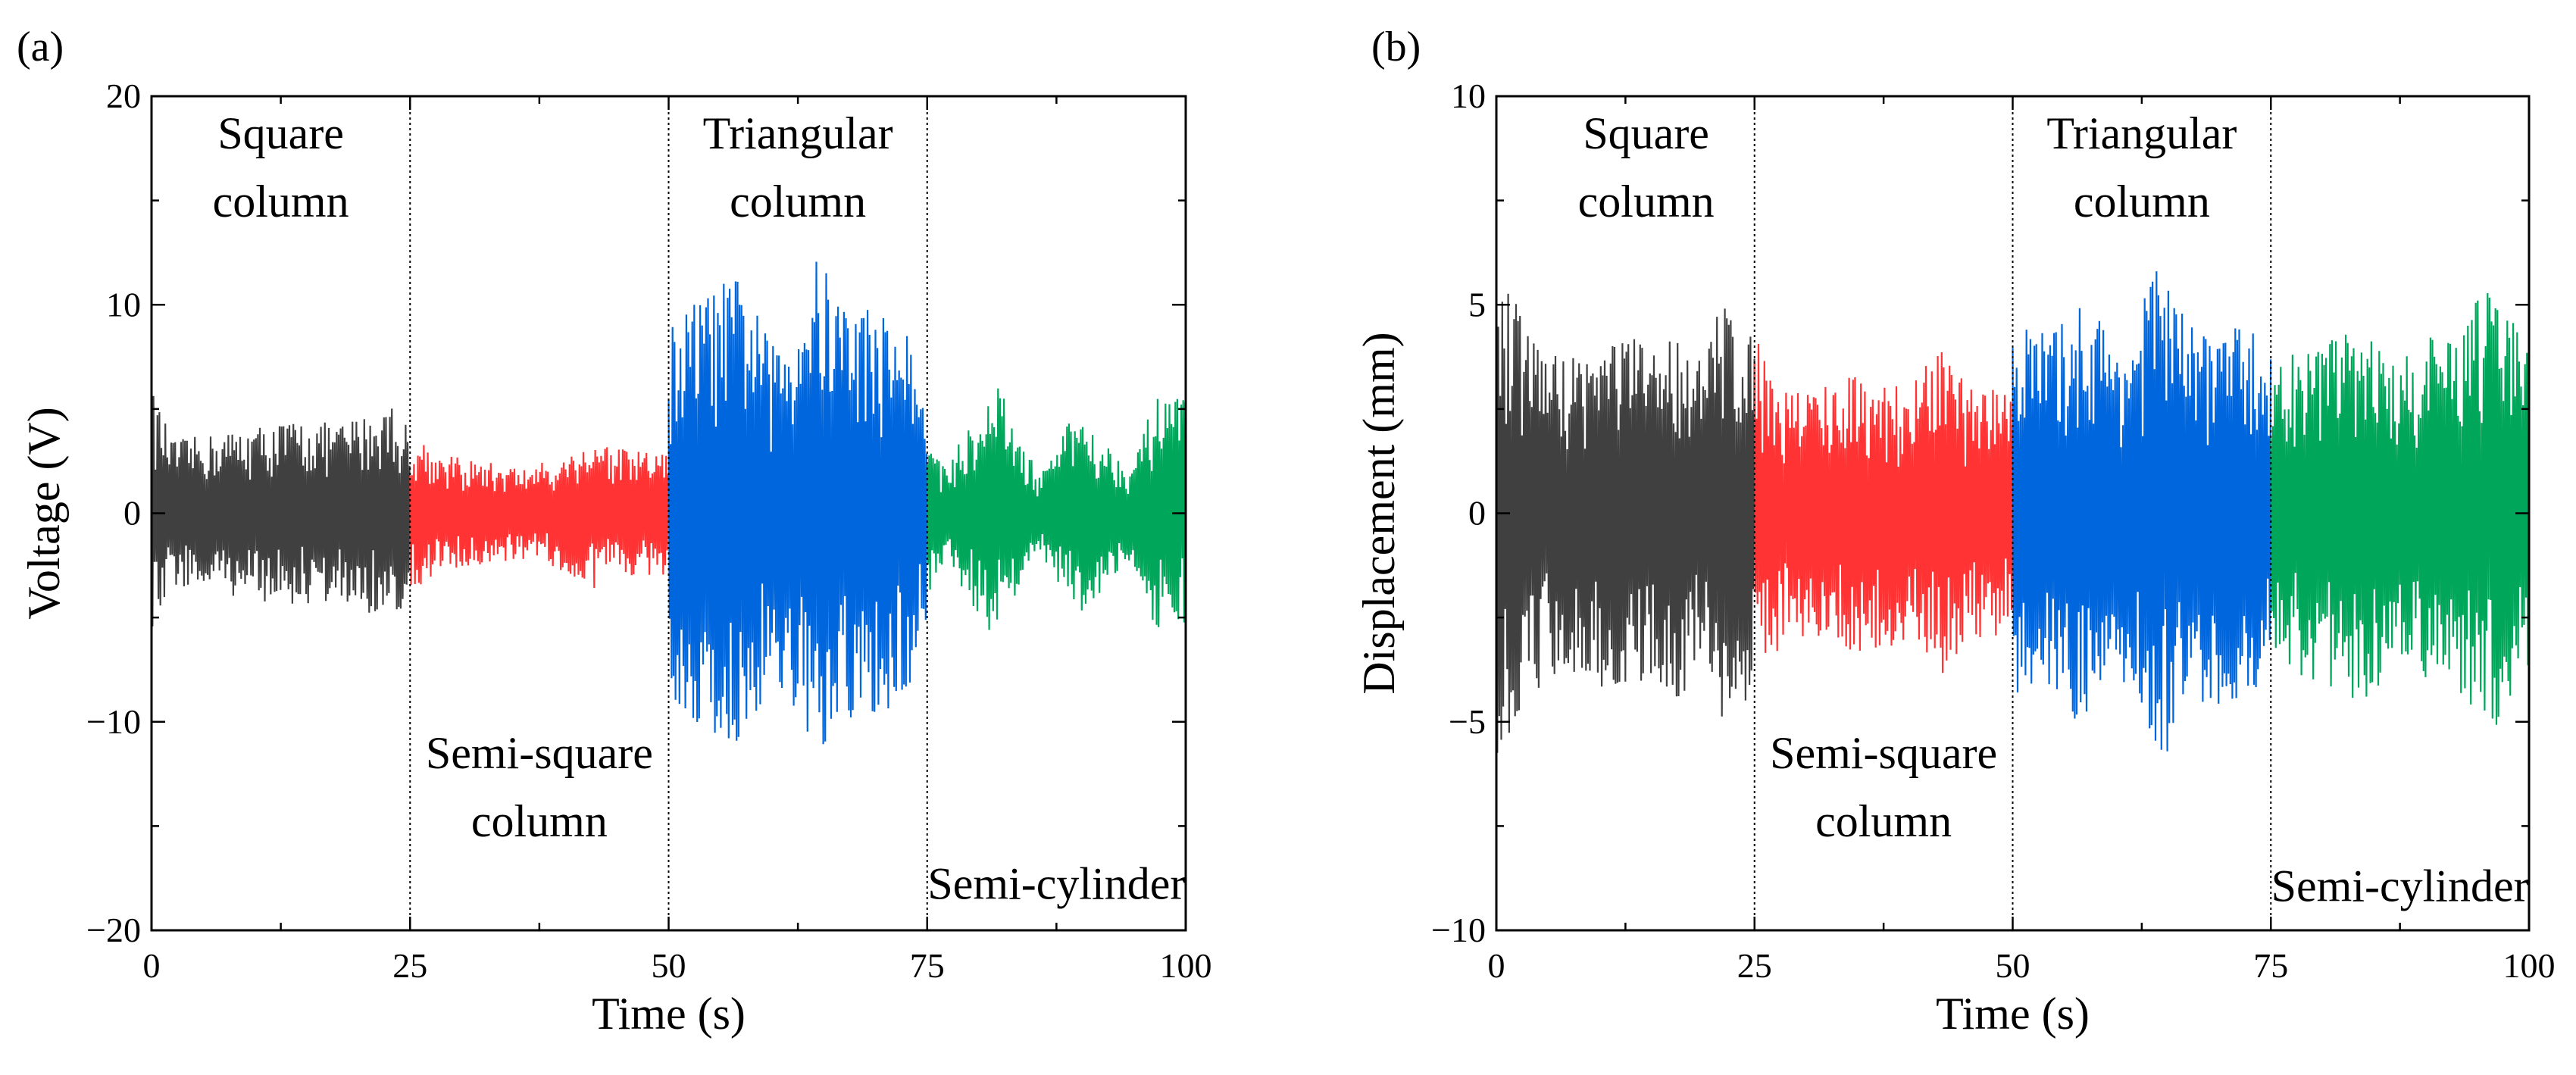 This screenshot has width=2576, height=1075. Describe the element at coordinates (1467, 721) in the screenshot. I see `y-tick-label: −5` at that location.